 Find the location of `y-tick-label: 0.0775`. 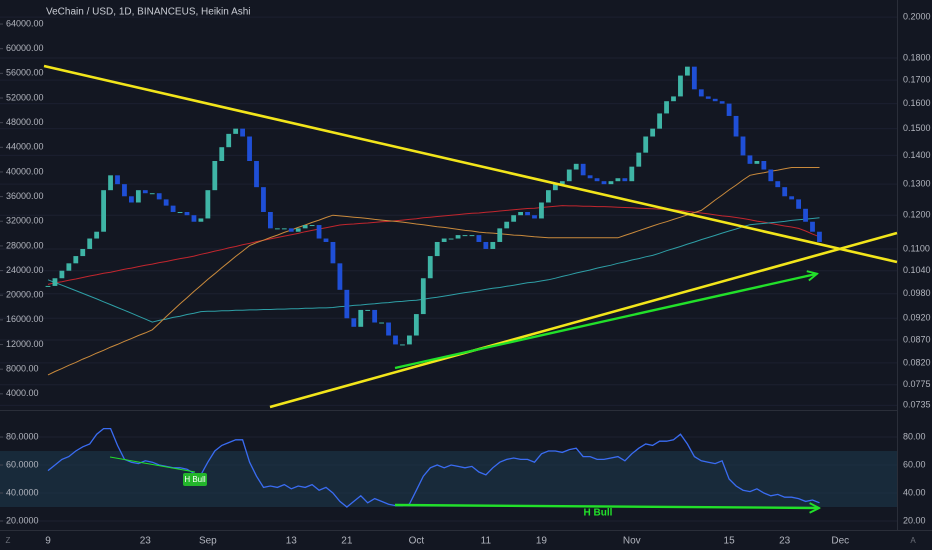

y-tick-label: 0.0775 is located at coordinates (917, 384).